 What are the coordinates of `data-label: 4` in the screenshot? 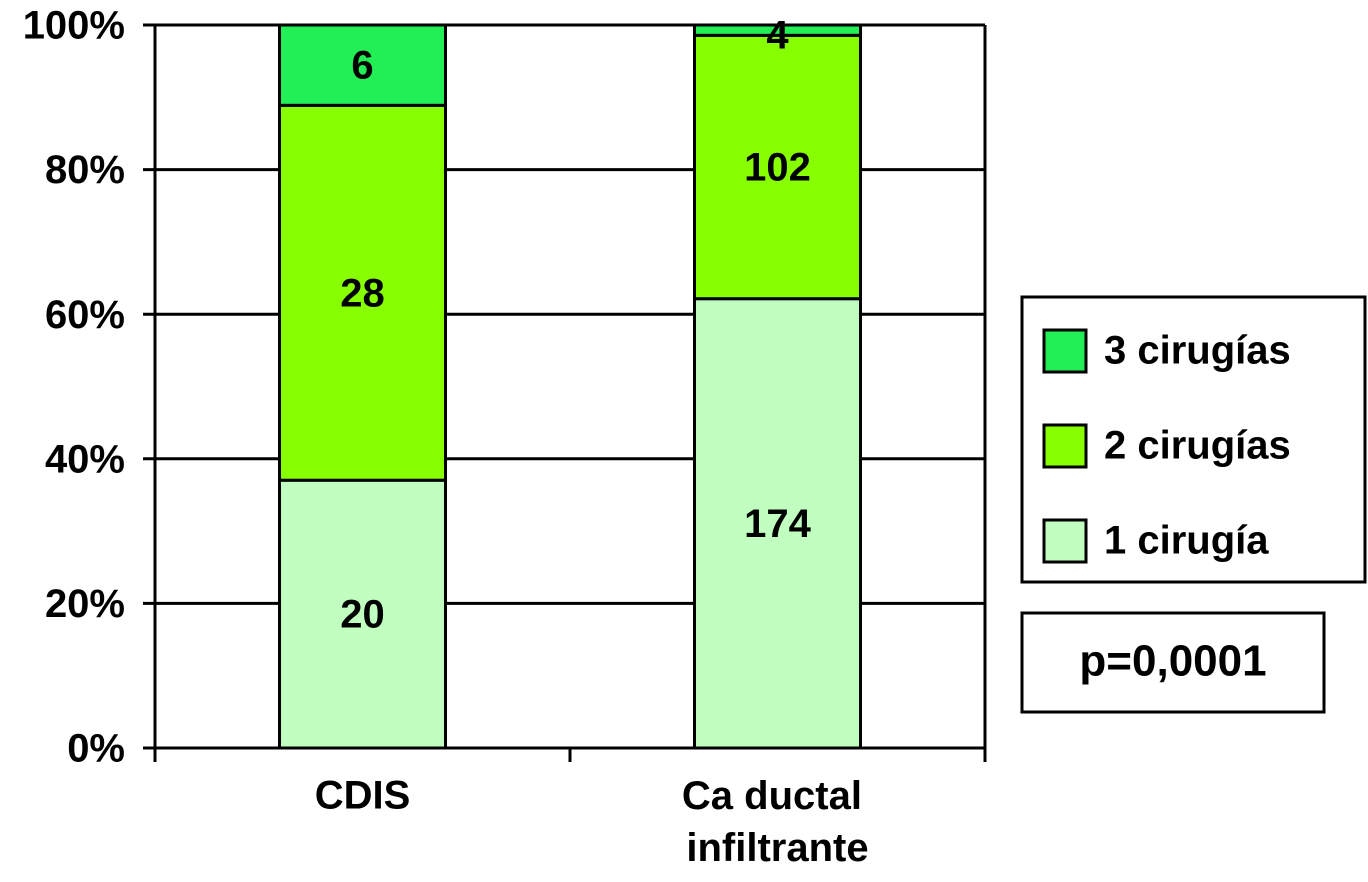 It's located at (777, 36).